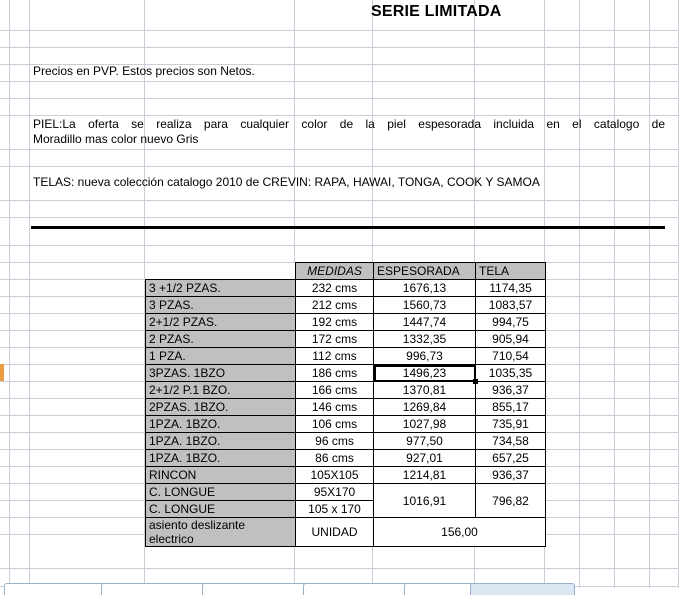 Image resolution: width=679 pixels, height=595 pixels. I want to click on cell-label: RINCON, so click(220, 475).